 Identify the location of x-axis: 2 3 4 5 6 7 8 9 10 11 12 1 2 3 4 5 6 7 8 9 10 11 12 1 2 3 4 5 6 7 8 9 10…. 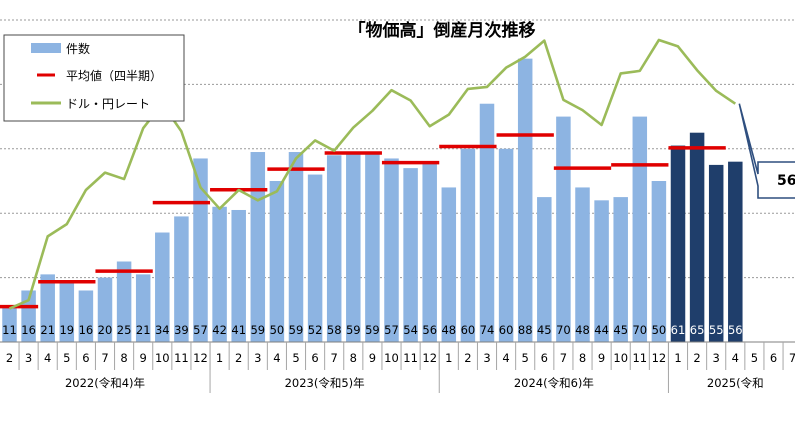
(397, 367).